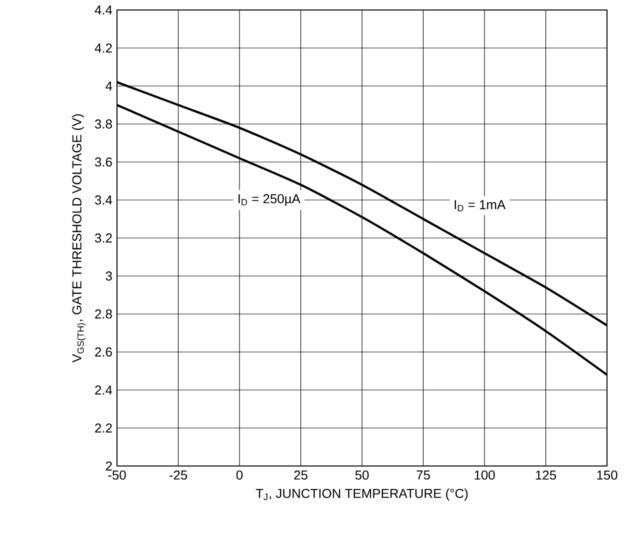  What do you see at coordinates (79, 238) in the screenshot?
I see `y-axis-title: V$_{GS(TH)}$, GATE THRESHOLD VOLTAGE (V)` at bounding box center [79, 238].